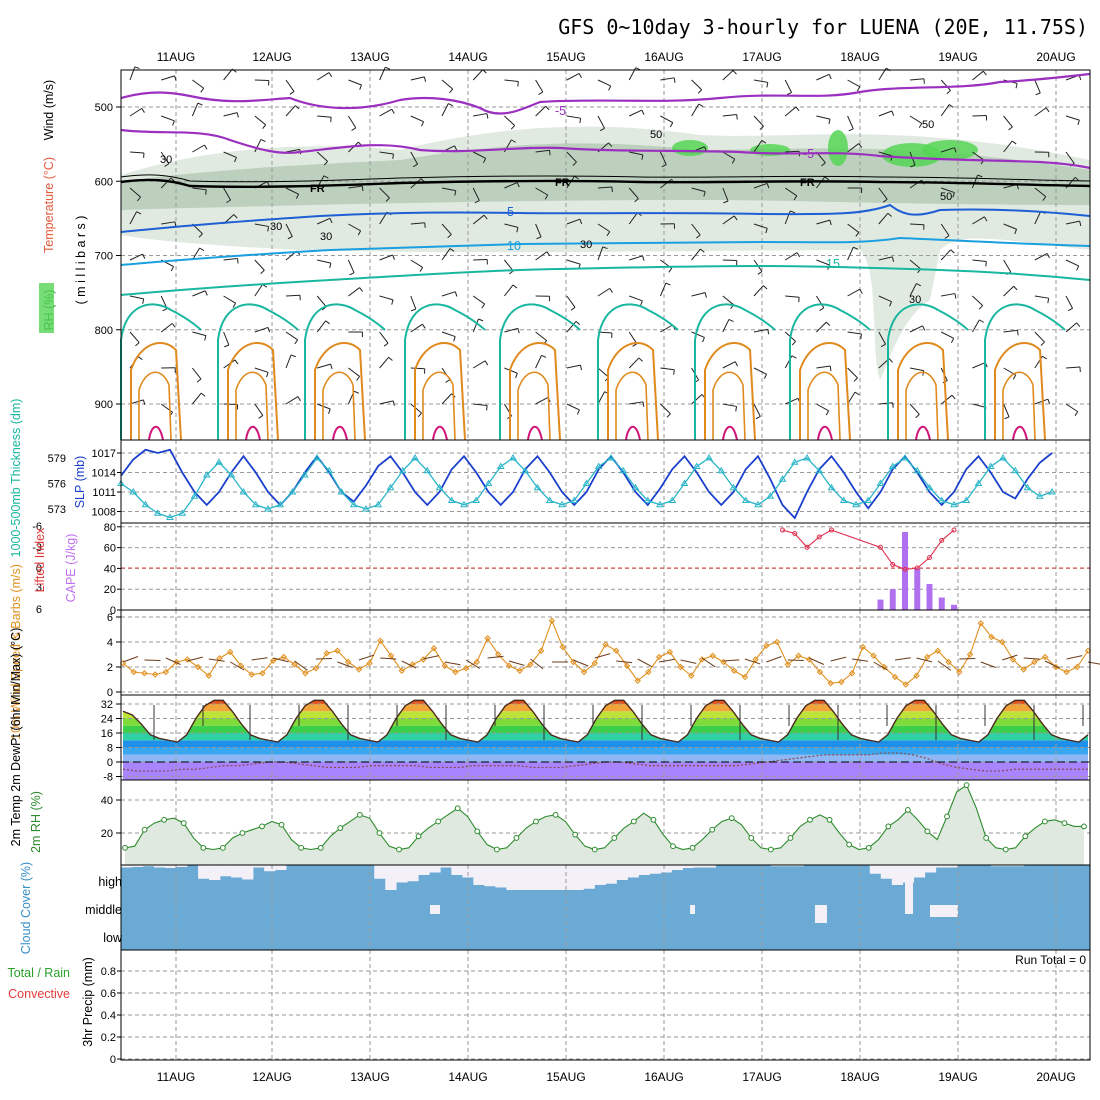 This screenshot has height=1100, width=1100. Describe the element at coordinates (16, 652) in the screenshot. I see `wind10m-label: 10m Wind Speed & Barbs (m/s)` at that location.